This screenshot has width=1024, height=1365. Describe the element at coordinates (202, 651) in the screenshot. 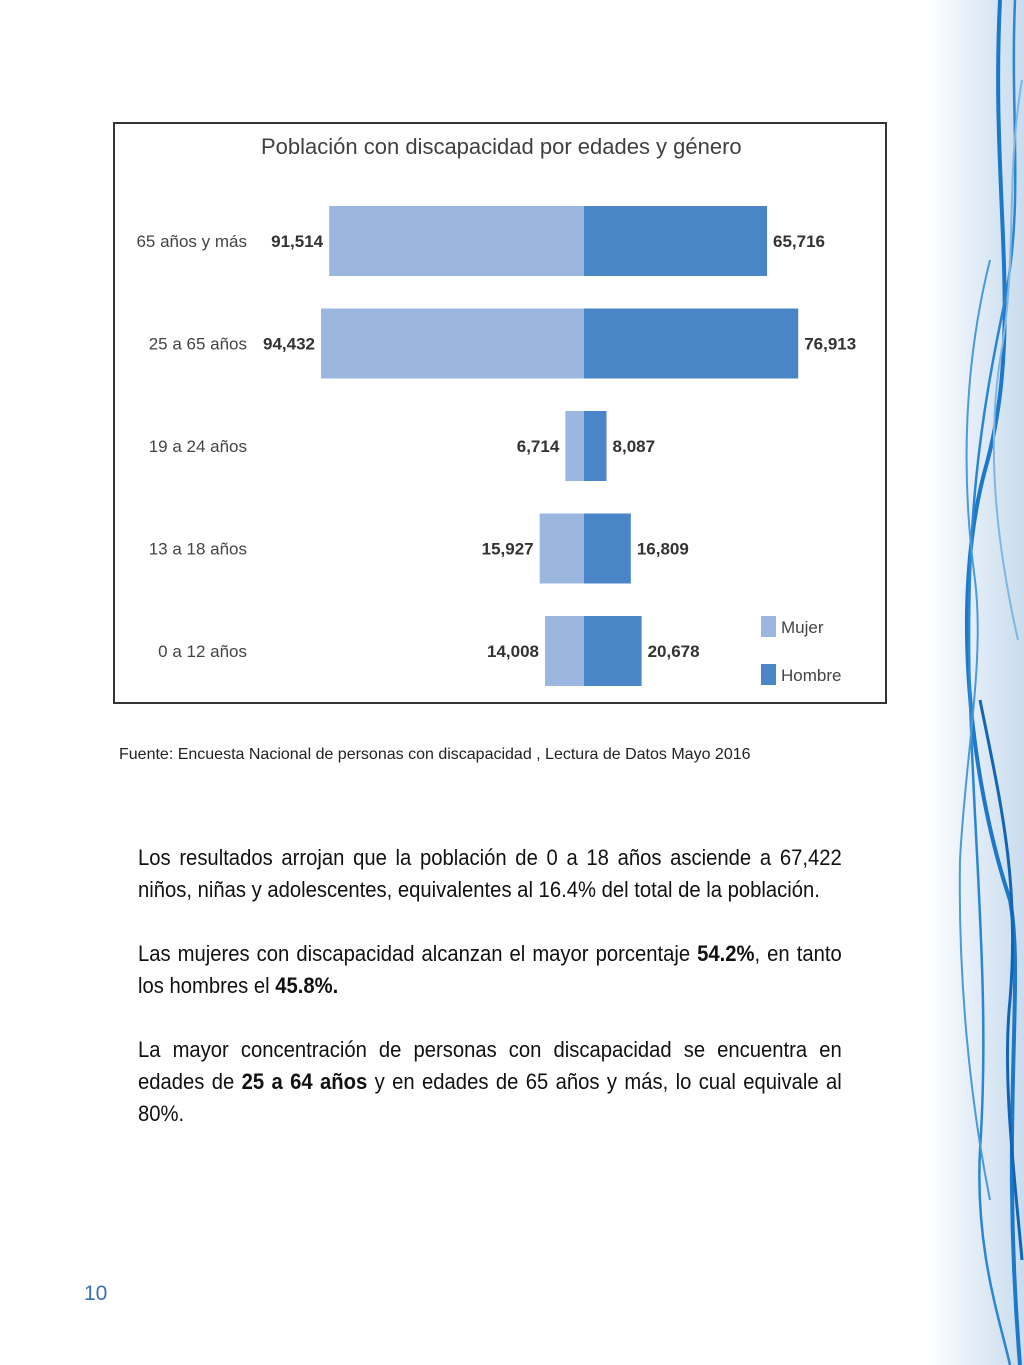

I see `category-label: 0 a 12 años` at that location.